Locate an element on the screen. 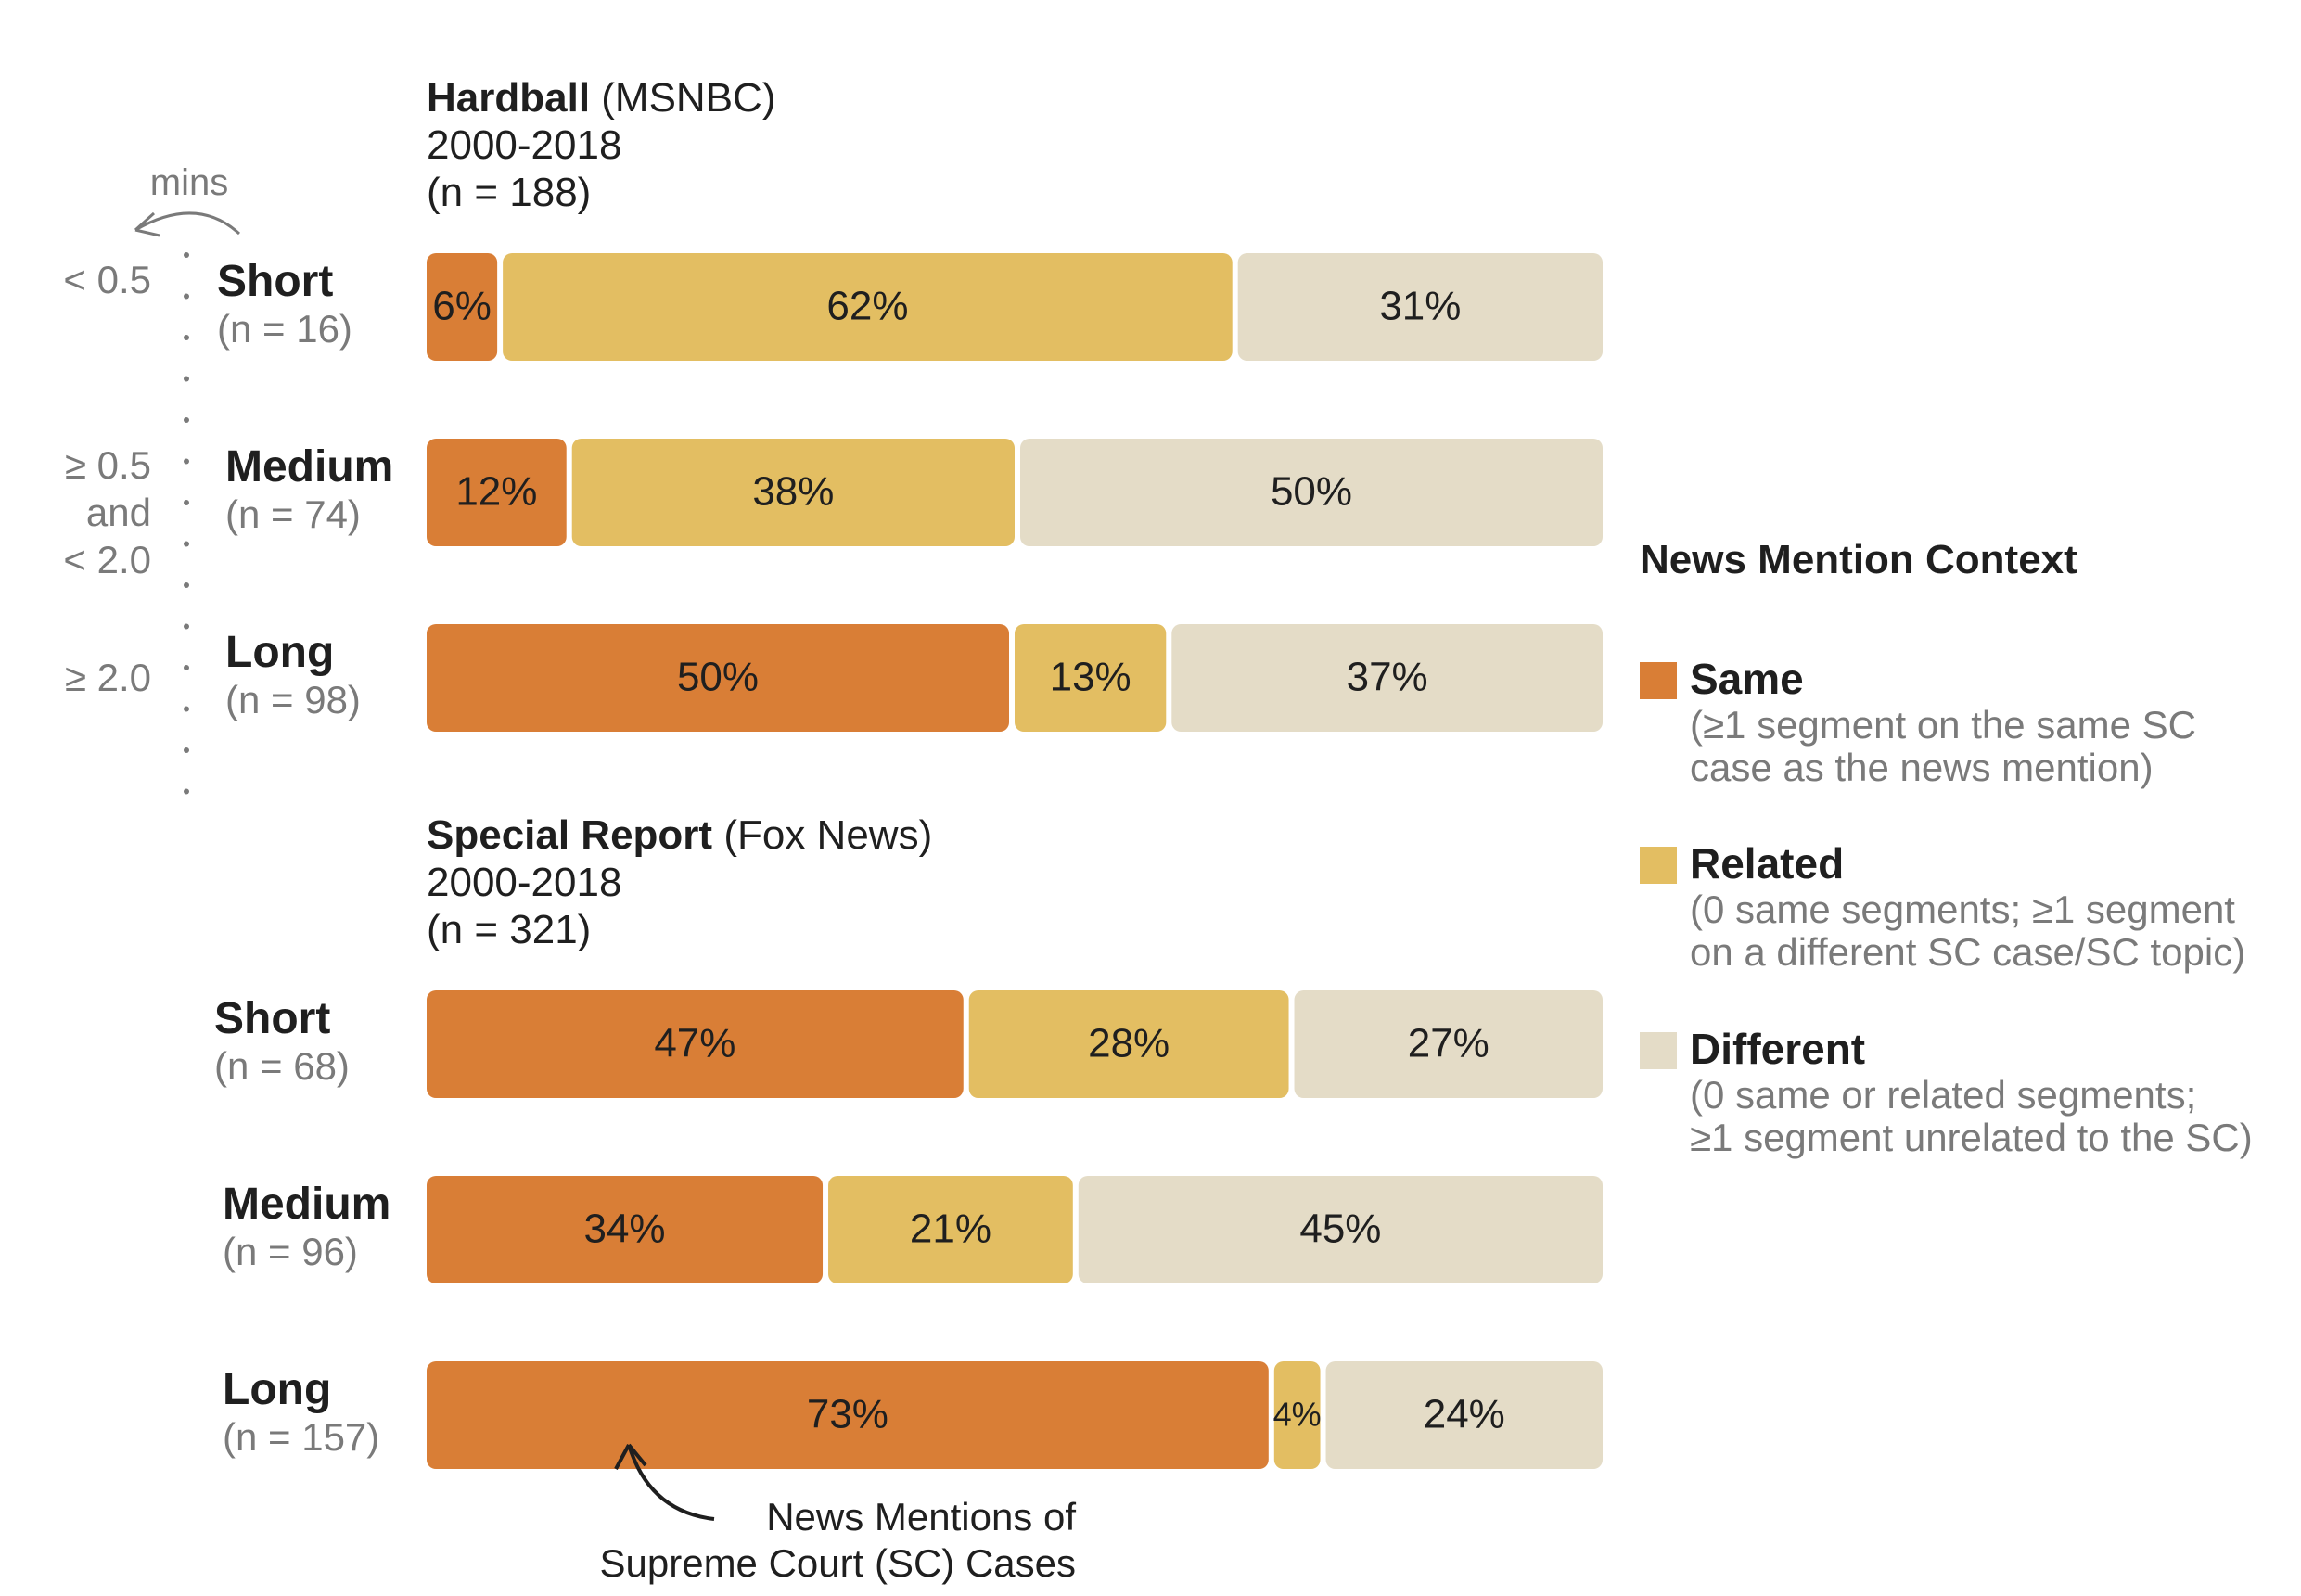  data-label: 28% is located at coordinates (1129, 1043).